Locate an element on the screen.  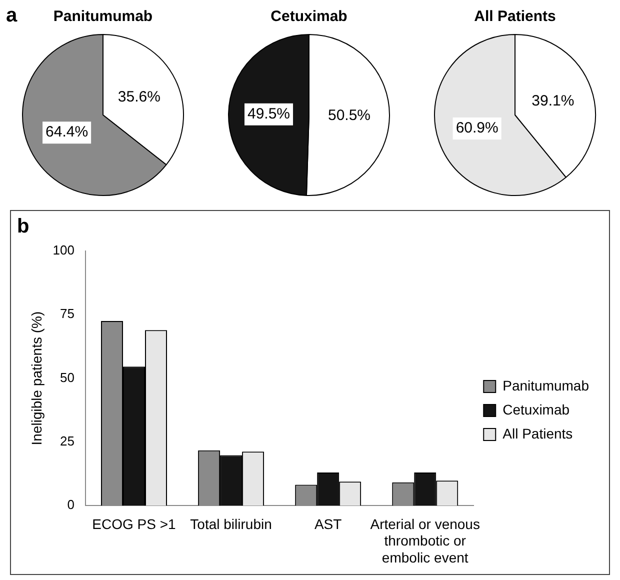
y-tick-label: 0 is located at coordinates (70, 504).